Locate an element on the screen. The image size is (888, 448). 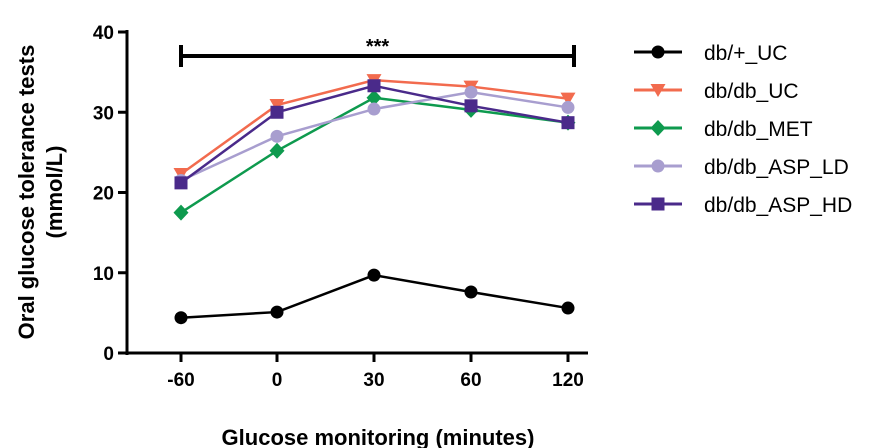
y-tick-label: 40 is located at coordinates (103, 33).